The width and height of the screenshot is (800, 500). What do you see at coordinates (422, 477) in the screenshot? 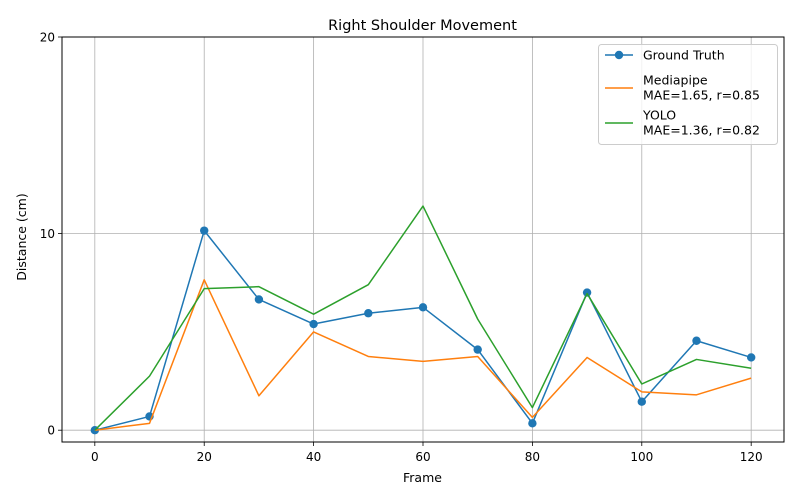
I see `x-axis-label: Frame` at bounding box center [422, 477].